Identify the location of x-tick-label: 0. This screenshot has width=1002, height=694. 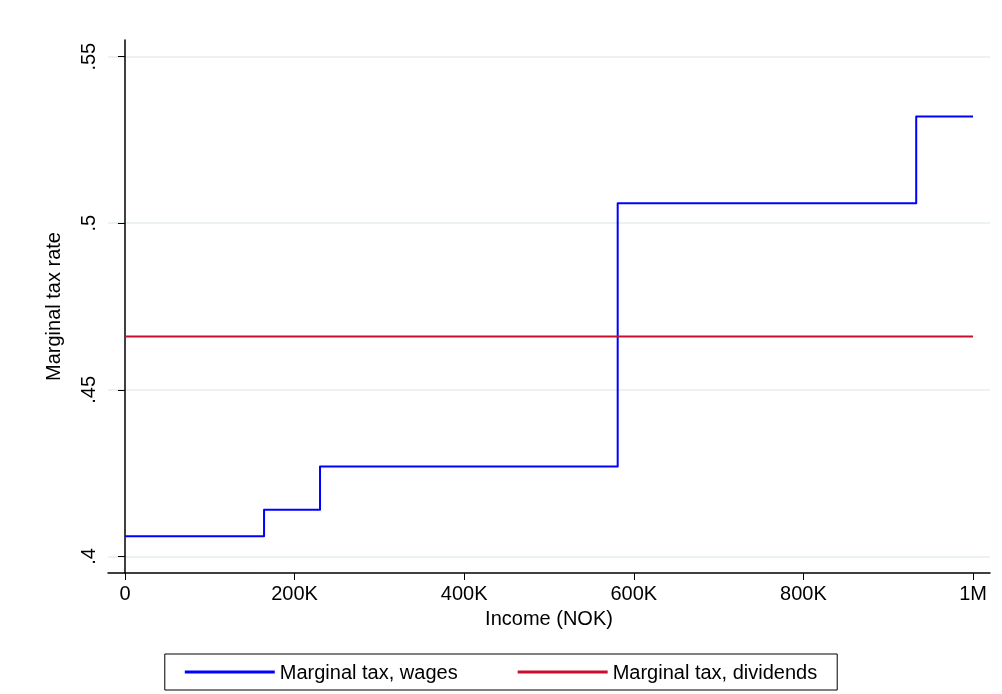
(125, 593).